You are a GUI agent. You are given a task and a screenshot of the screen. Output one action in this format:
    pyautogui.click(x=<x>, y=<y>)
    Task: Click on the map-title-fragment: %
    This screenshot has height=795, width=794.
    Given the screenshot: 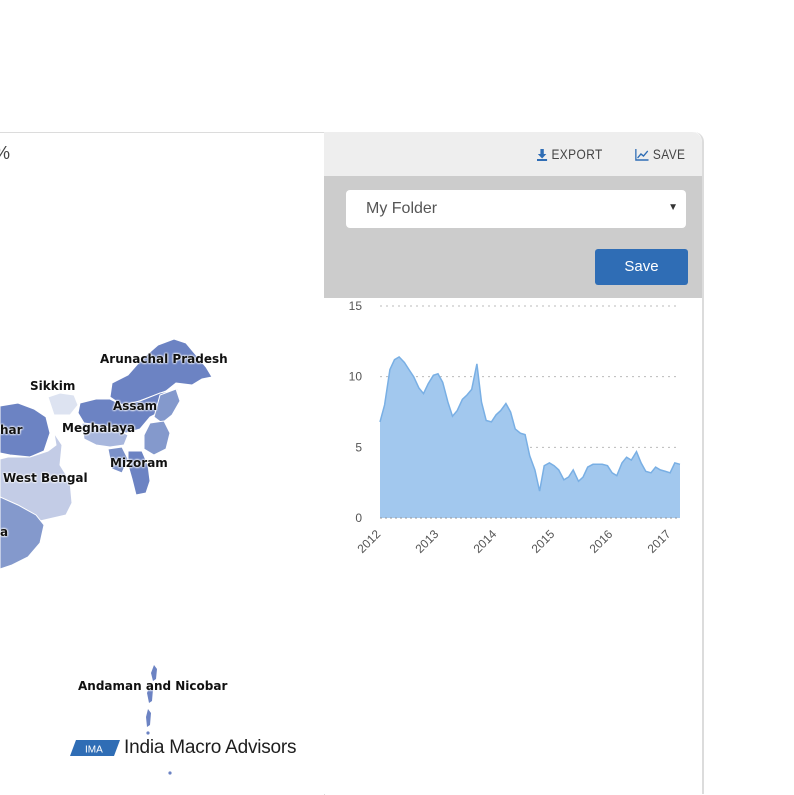 What is the action you would take?
    pyautogui.click(x=5, y=153)
    